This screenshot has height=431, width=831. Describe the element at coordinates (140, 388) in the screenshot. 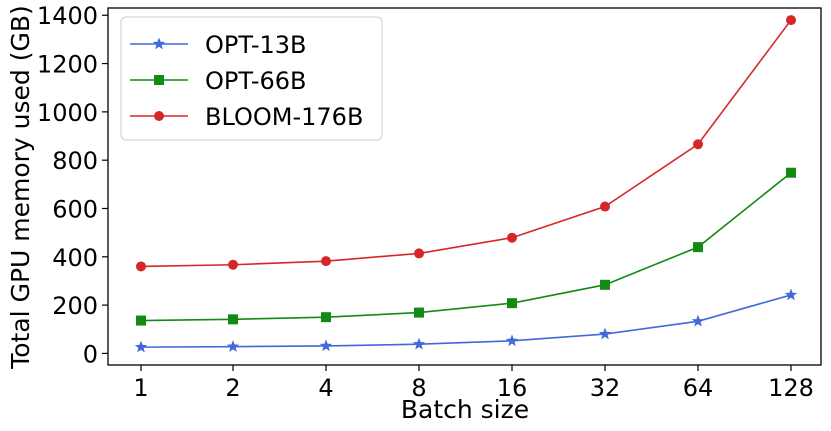

I see `x-tick-label: 1` at that location.